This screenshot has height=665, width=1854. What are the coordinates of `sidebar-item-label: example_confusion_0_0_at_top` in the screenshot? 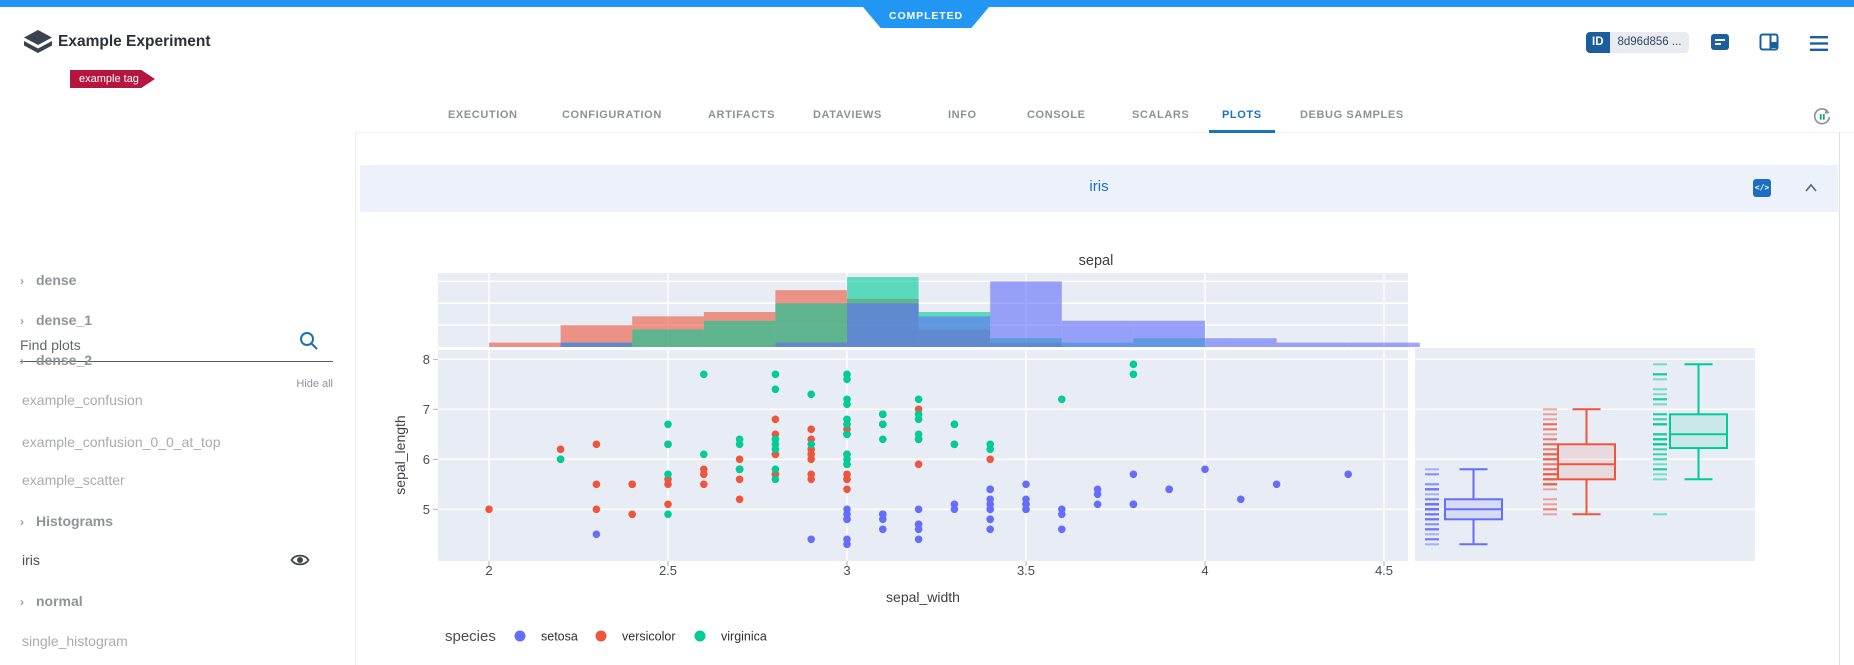 It's located at (121, 442).